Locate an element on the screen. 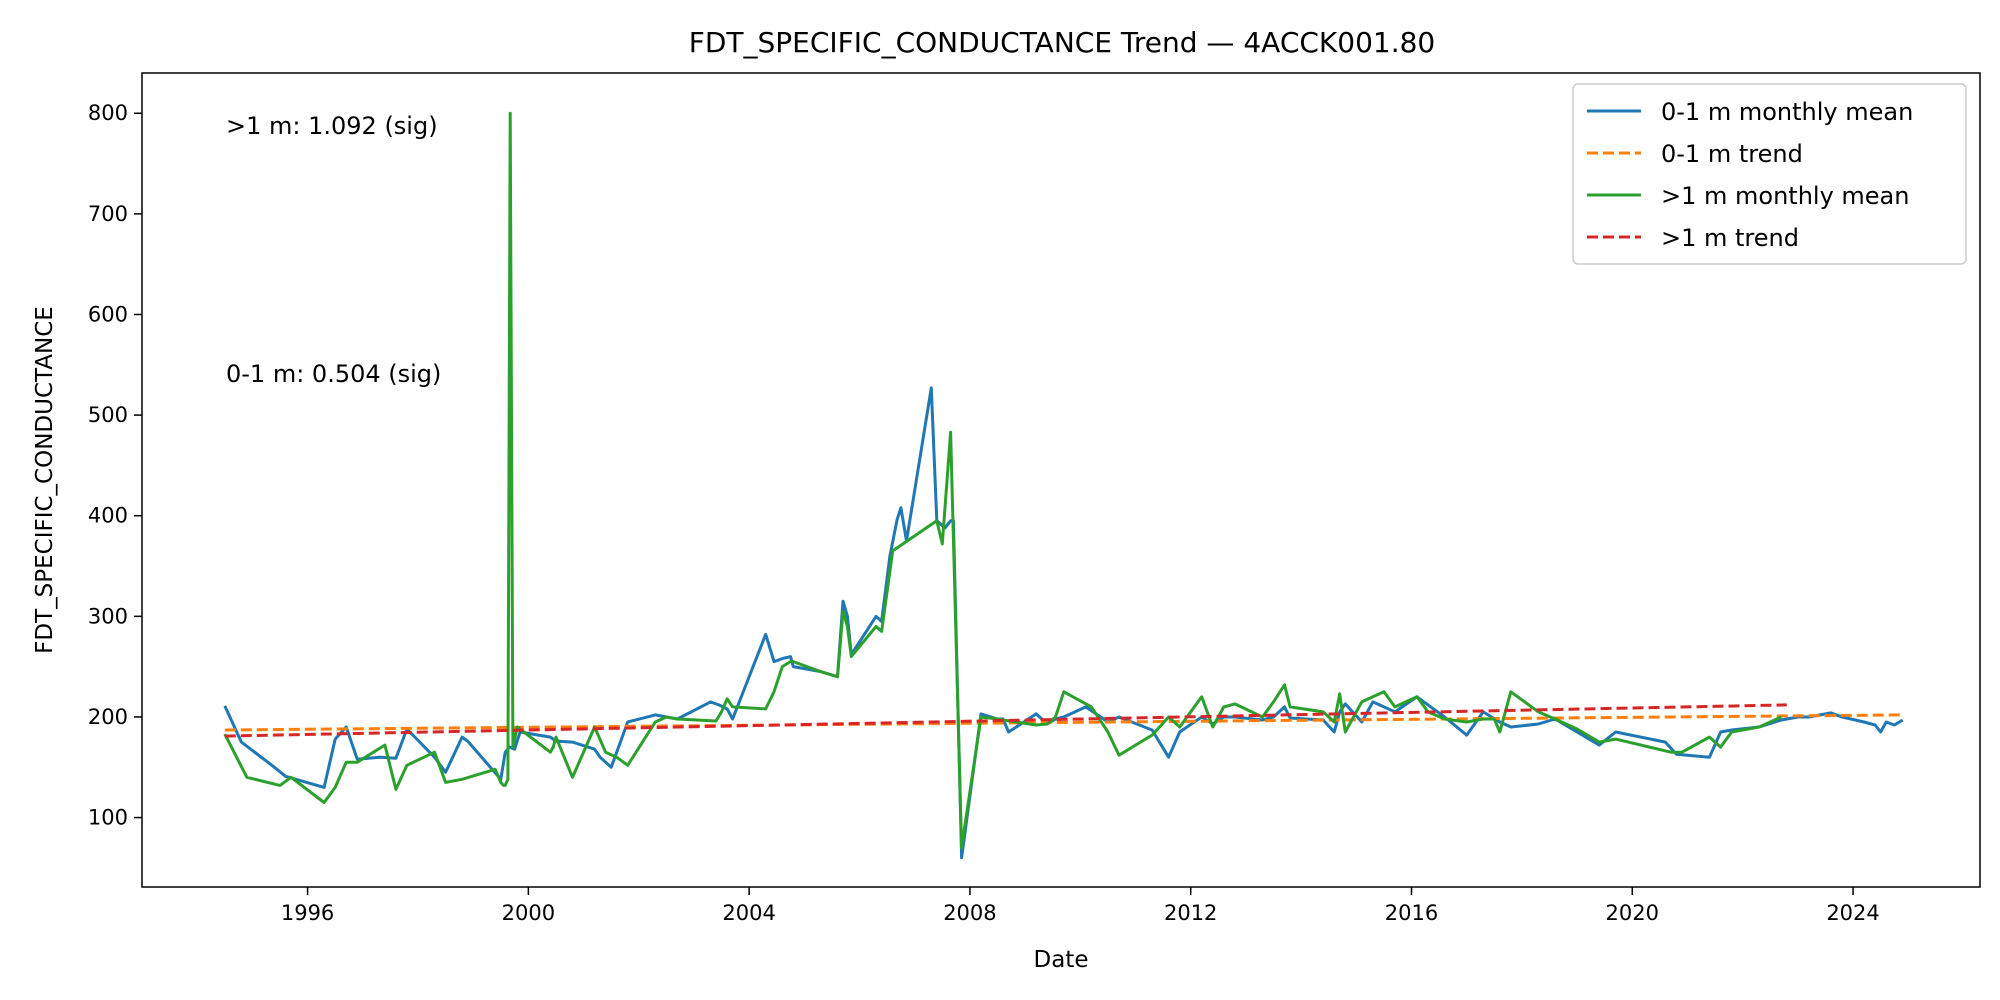  x-tick-label: 2020 is located at coordinates (1632, 913).